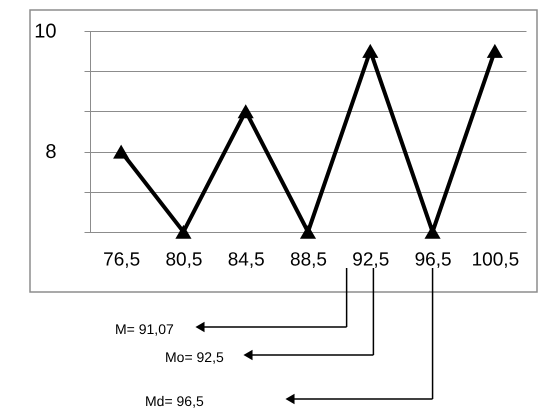 This screenshot has height=409, width=538. I want to click on y-tick-label: 10, so click(45, 31).